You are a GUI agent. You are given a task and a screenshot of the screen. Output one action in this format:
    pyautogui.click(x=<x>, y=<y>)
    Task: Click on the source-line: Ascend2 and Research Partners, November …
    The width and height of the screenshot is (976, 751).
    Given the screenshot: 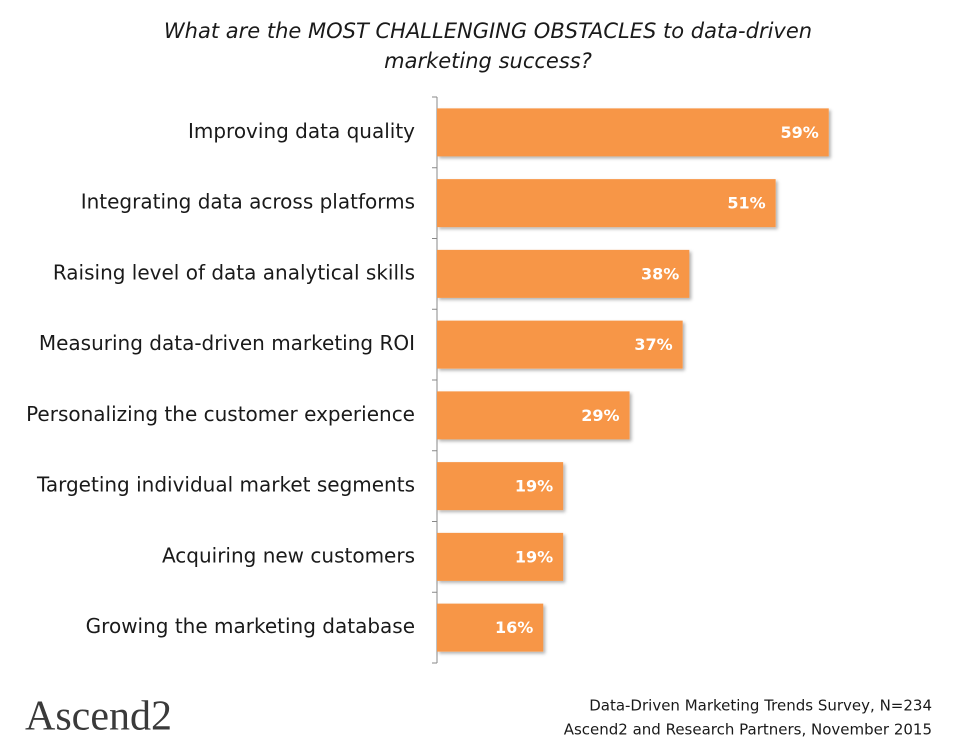 What is the action you would take?
    pyautogui.click(x=748, y=730)
    